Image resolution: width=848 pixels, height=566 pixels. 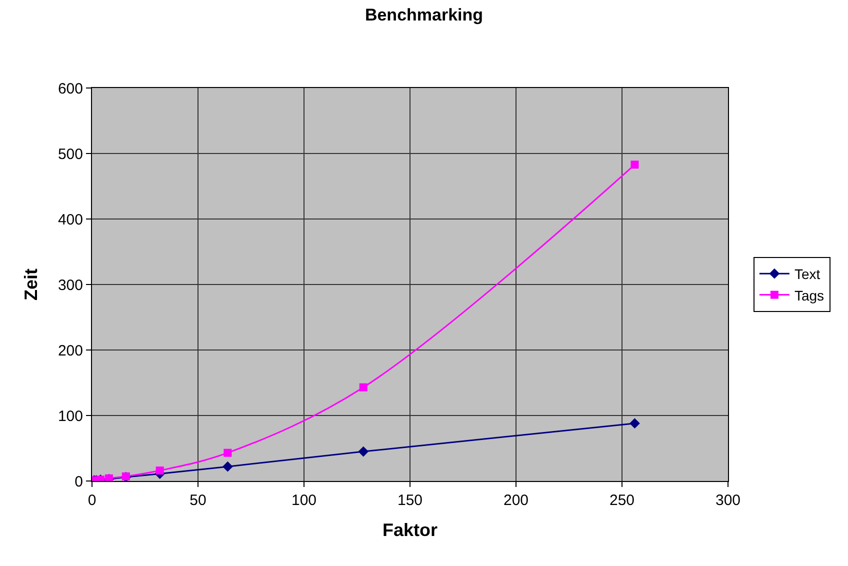 I want to click on y-tick-label: 100, so click(x=70, y=416).